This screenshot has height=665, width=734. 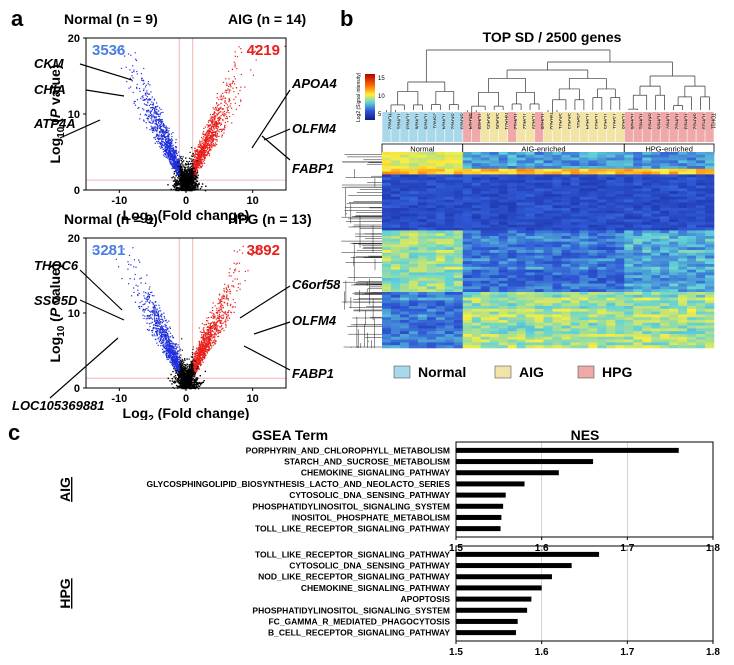 I want to click on volcano-points, so click(x=176, y=317).